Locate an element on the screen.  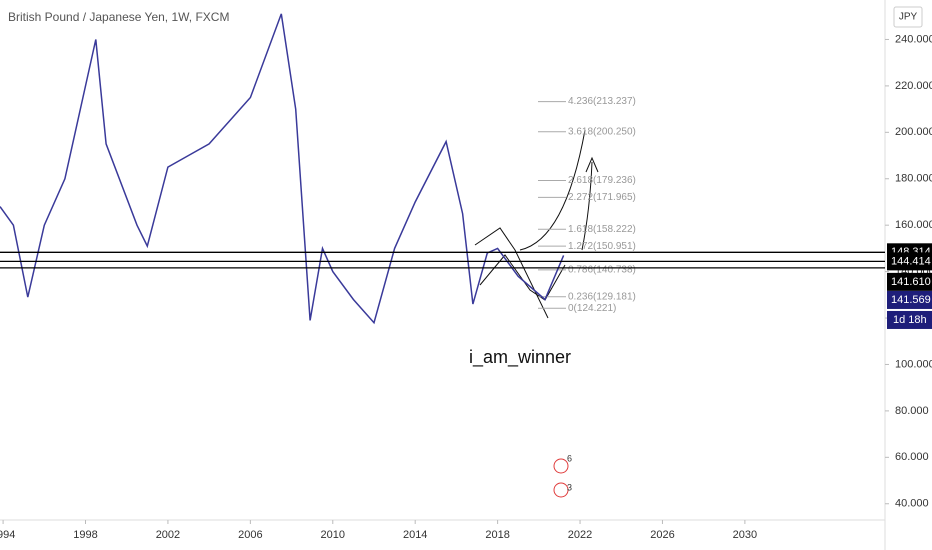
y-tick-label: 160.000 is located at coordinates (913, 225).